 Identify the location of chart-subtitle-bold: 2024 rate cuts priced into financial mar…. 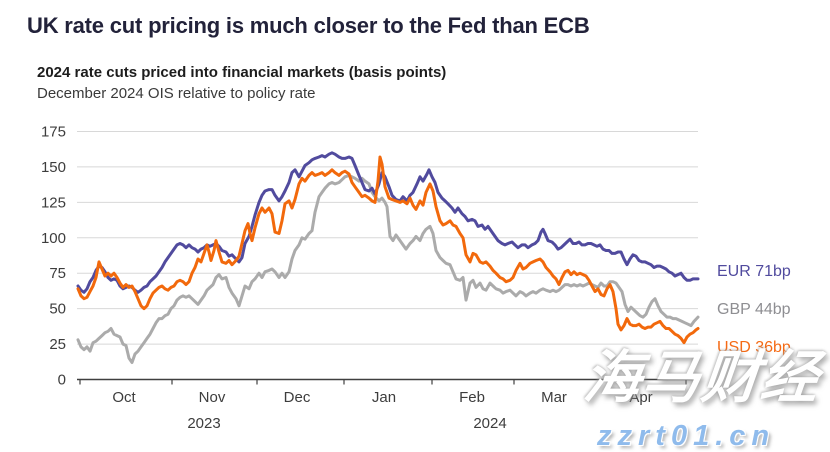
(242, 72).